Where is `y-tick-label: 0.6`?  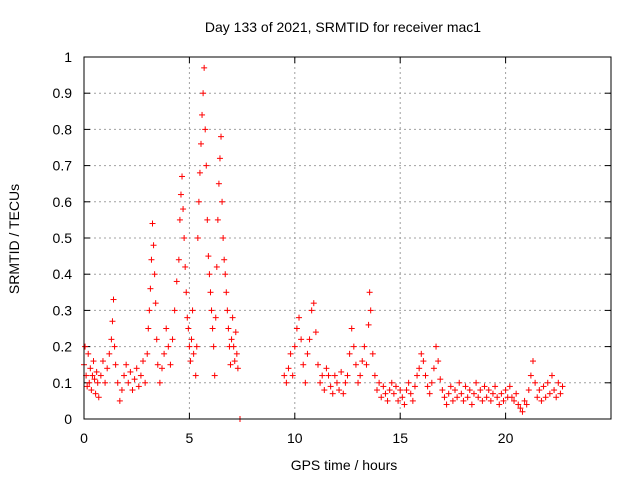
y-tick-label: 0.6 is located at coordinates (63, 202).